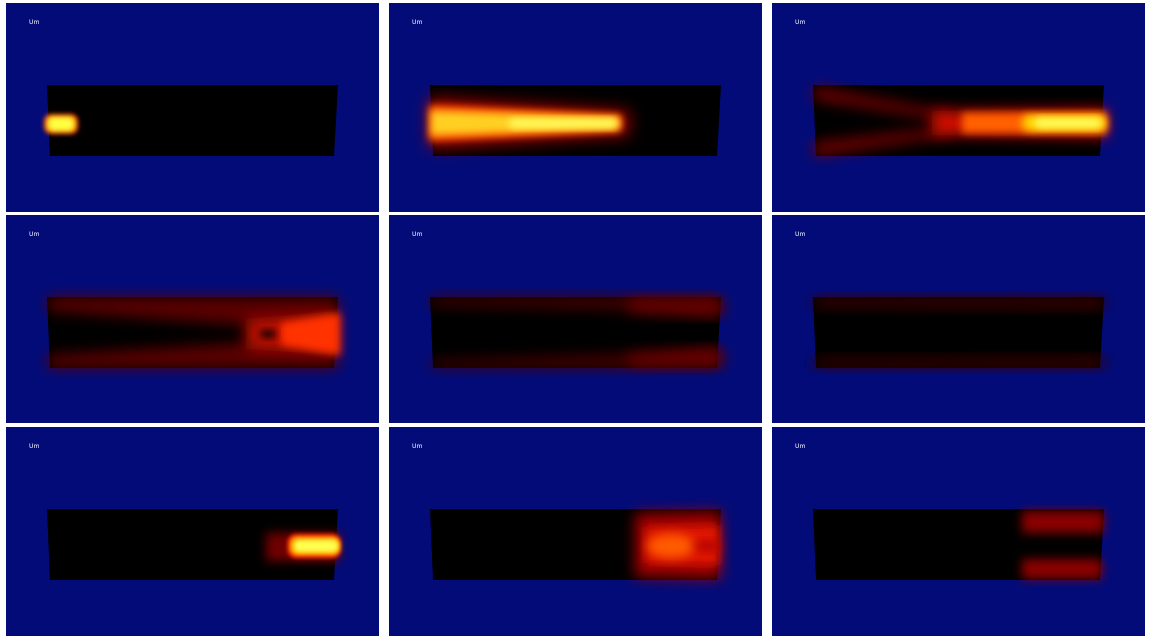  I want to click on panel-1: Um, so click(192, 107).